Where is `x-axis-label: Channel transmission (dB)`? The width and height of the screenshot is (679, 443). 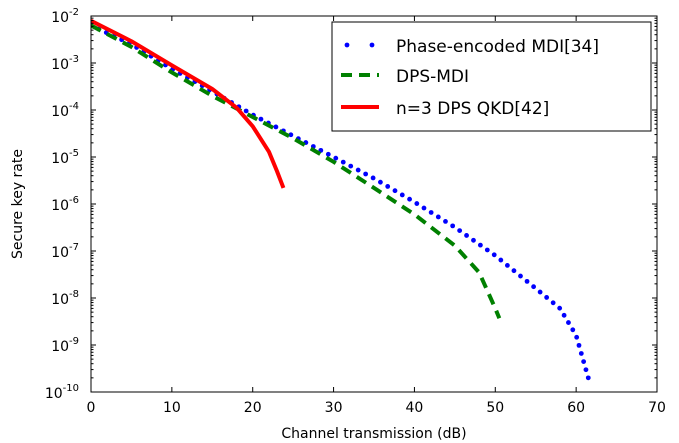 x-axis-label: Channel transmission (dB) is located at coordinates (373, 434).